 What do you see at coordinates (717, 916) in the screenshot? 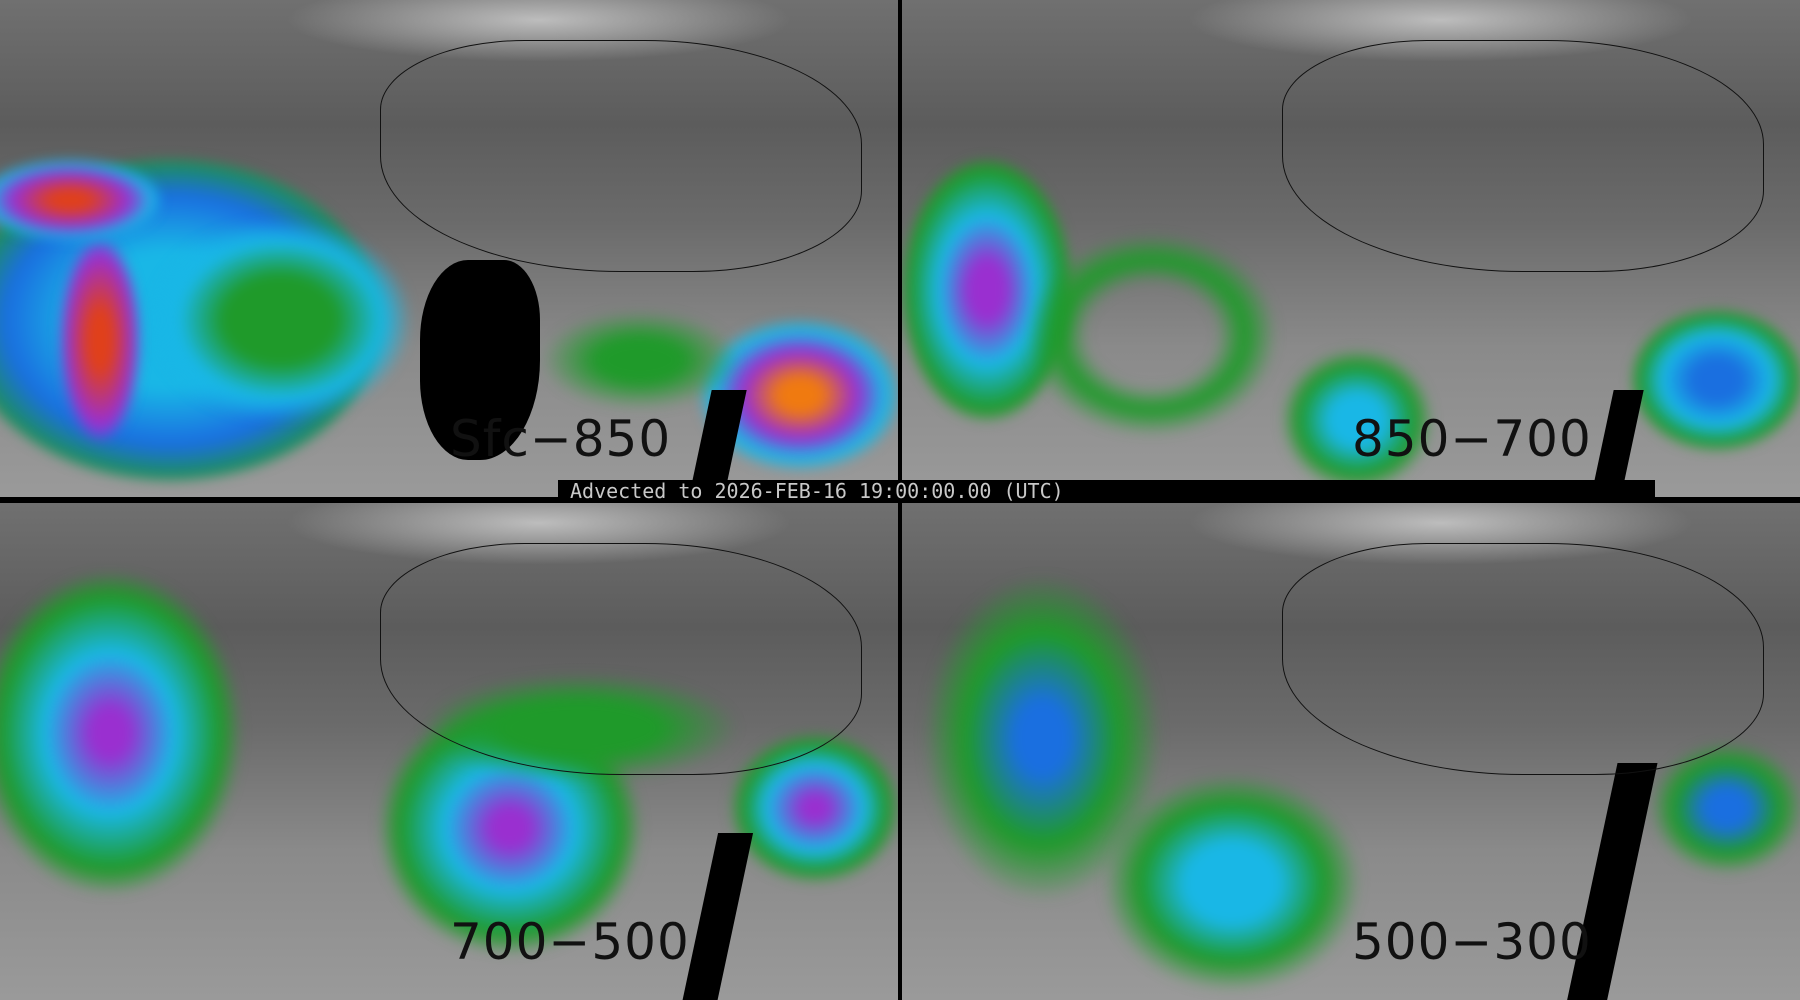
I see `night-shadow` at bounding box center [717, 916].